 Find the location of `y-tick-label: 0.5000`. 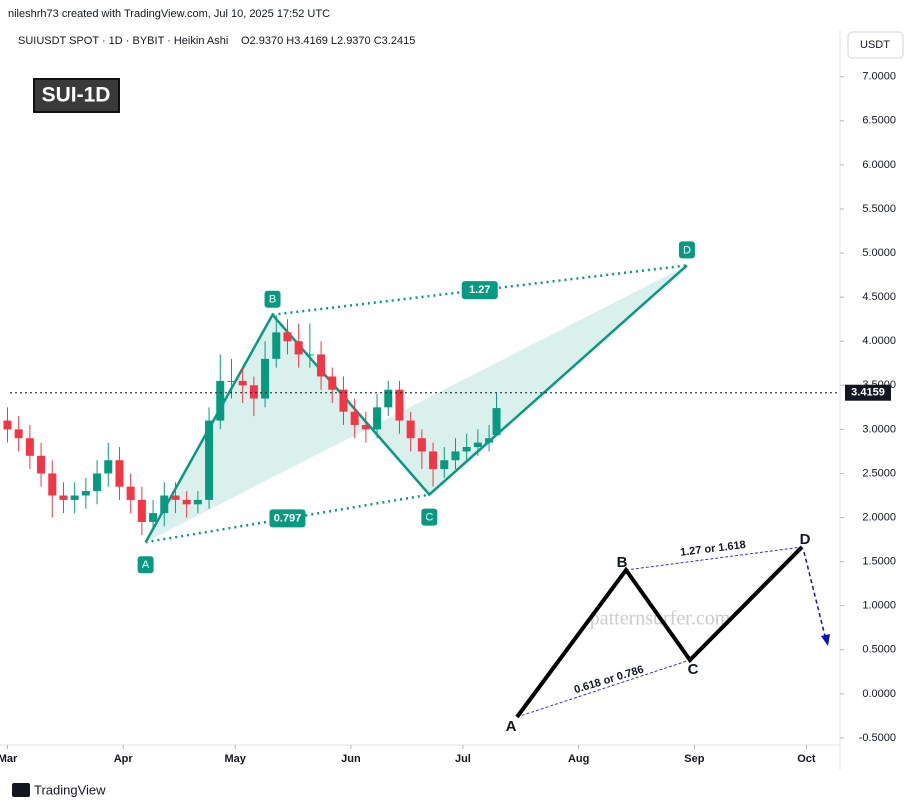

y-tick-label: 0.5000 is located at coordinates (879, 650).